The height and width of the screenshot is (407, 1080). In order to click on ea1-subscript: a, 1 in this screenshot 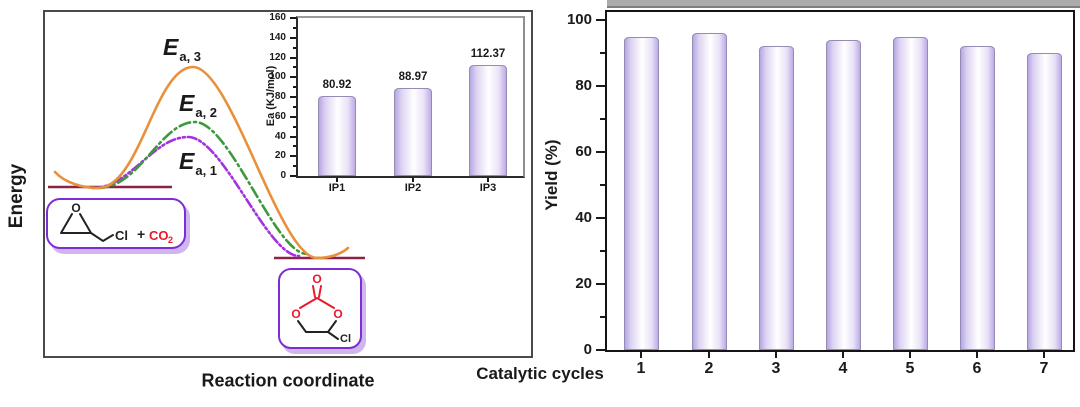, I will do `click(206, 170)`.